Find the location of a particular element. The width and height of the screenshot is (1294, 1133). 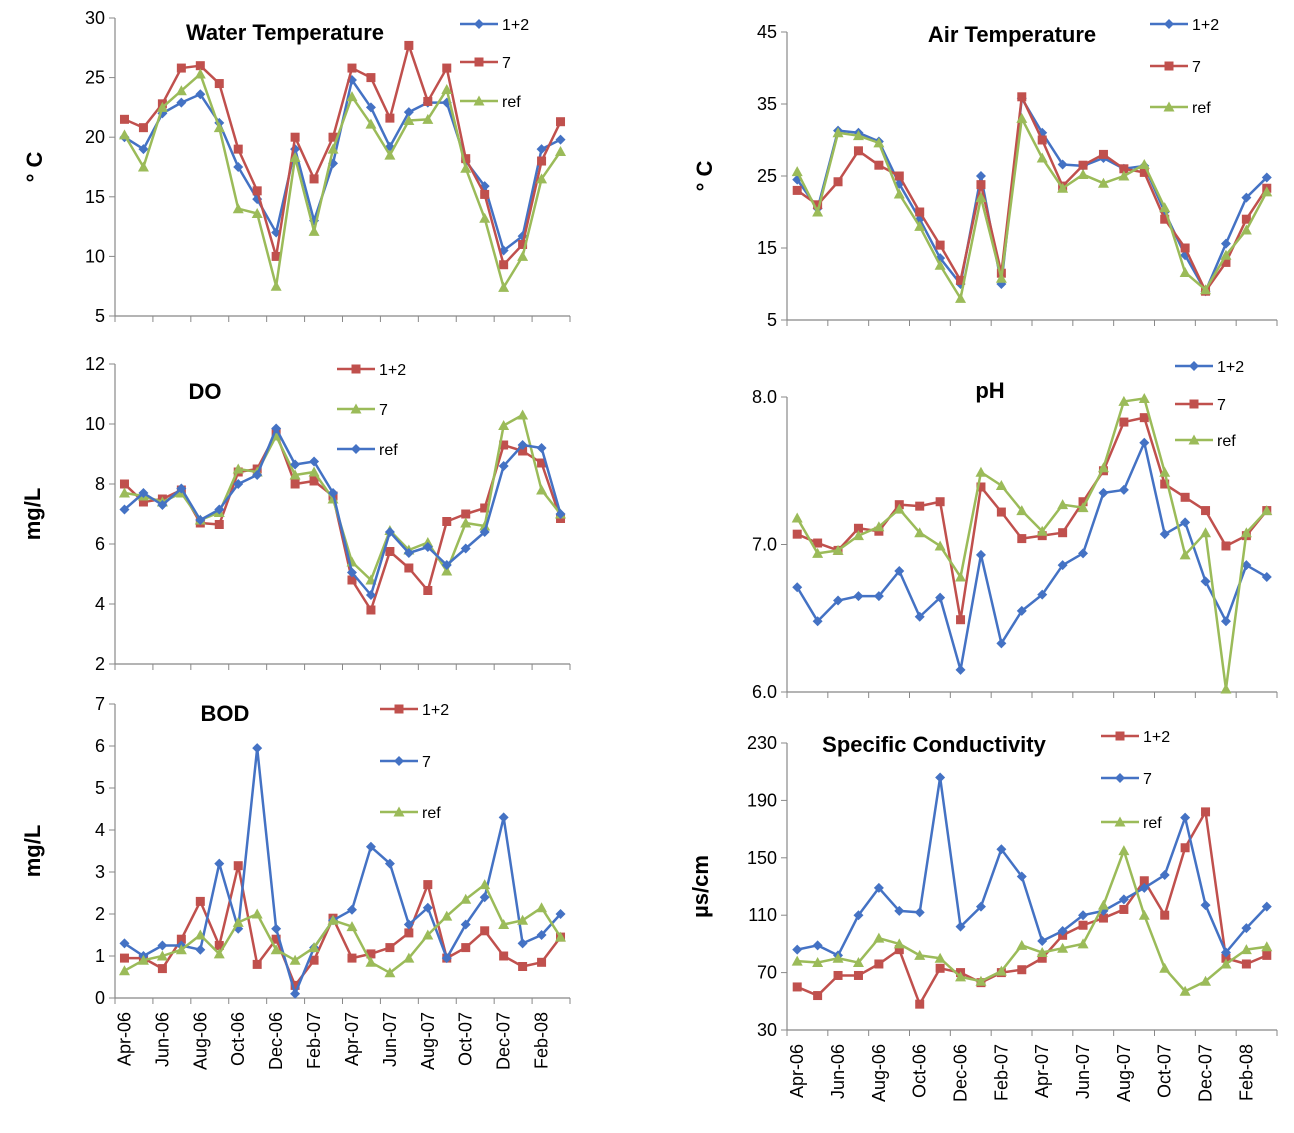

y-axis-label: µs/cm is located at coordinates (700, 886).